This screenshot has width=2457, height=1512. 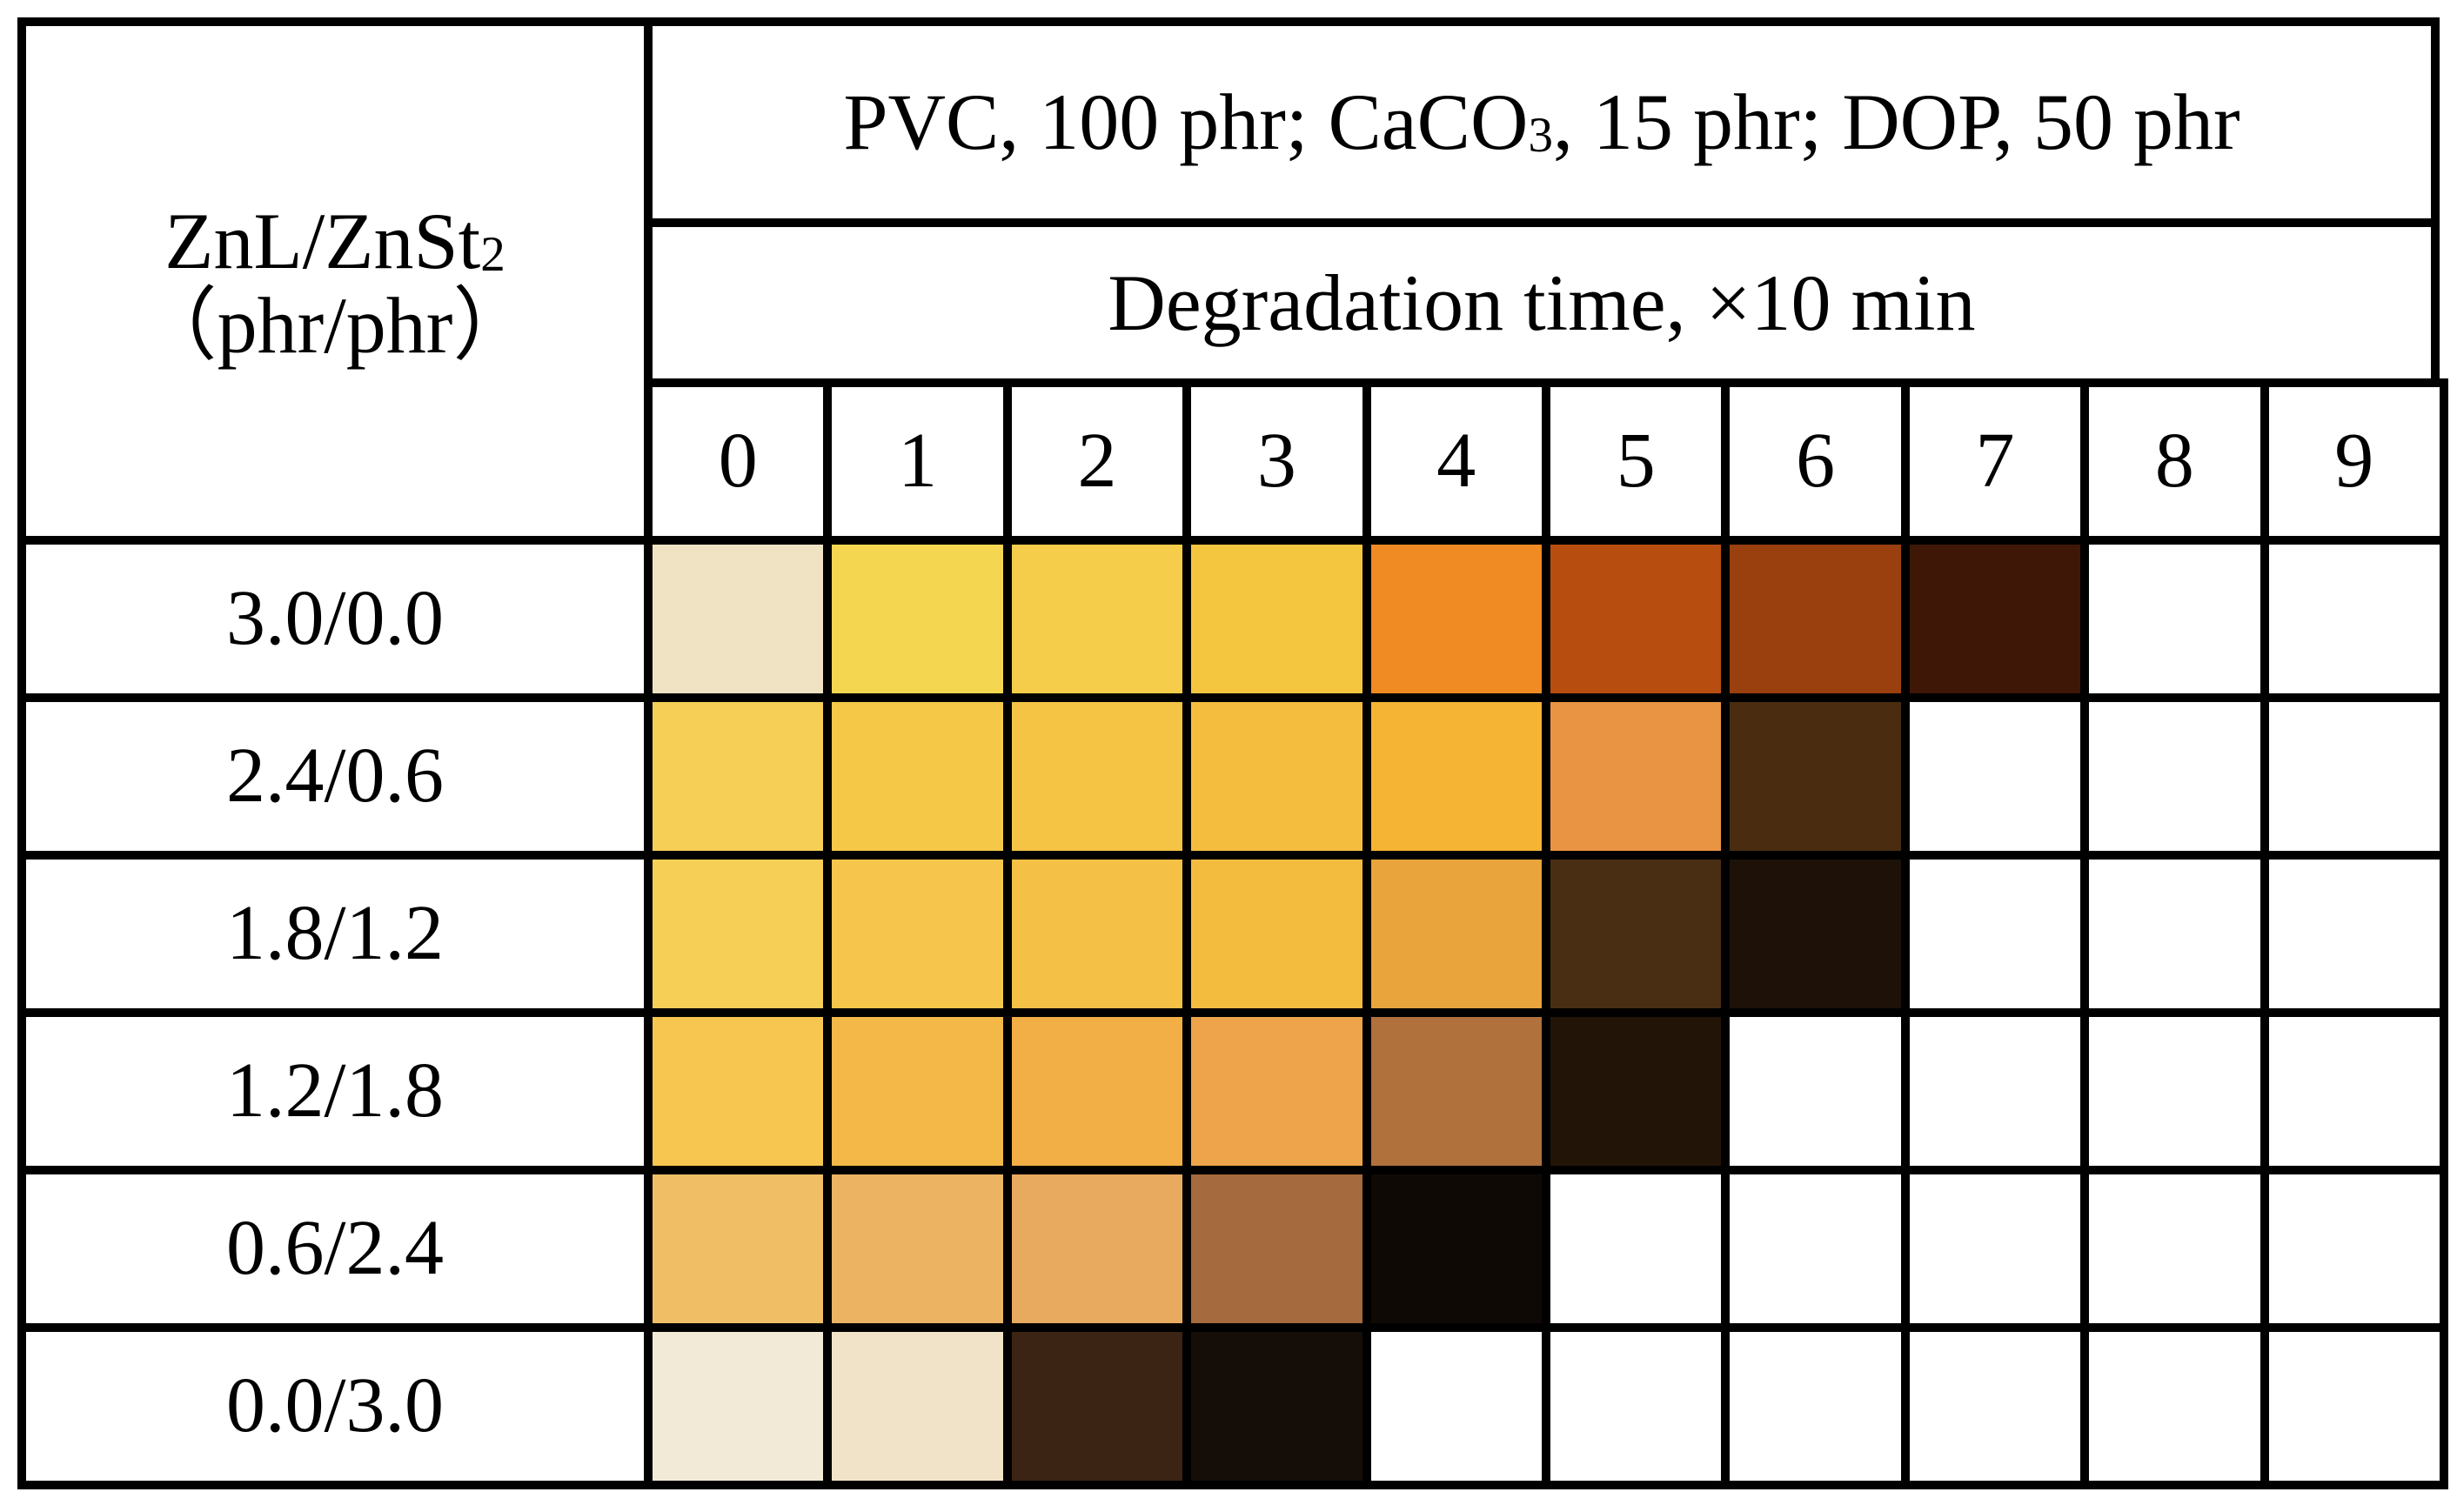 I want to click on row-label-text: ZnL/ZnSt, so click(x=322, y=241).